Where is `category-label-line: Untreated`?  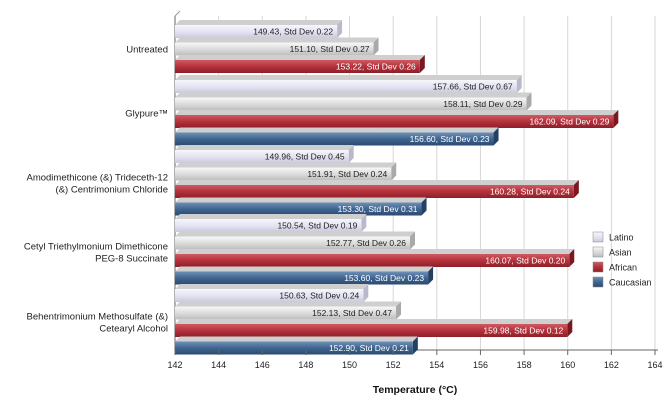 category-label-line: Untreated is located at coordinates (147, 50).